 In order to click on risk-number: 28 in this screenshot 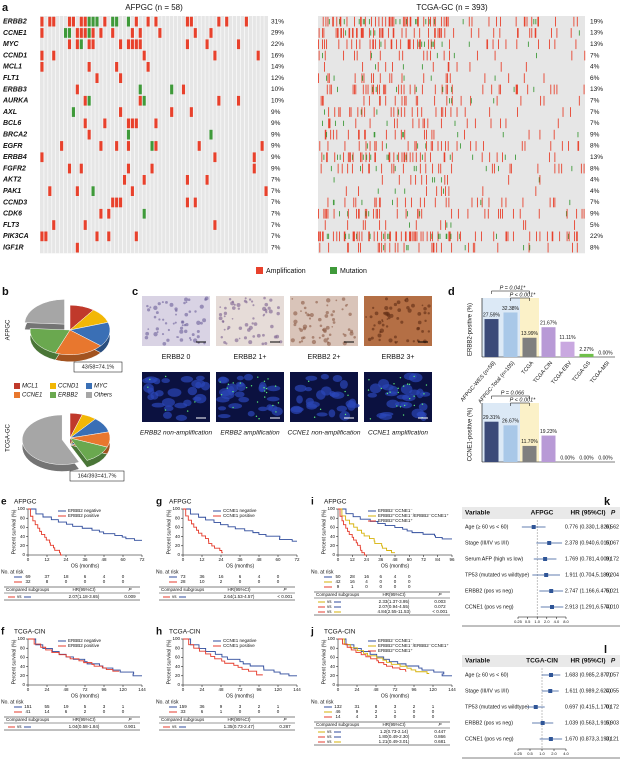, I will do `click(353, 576)`.